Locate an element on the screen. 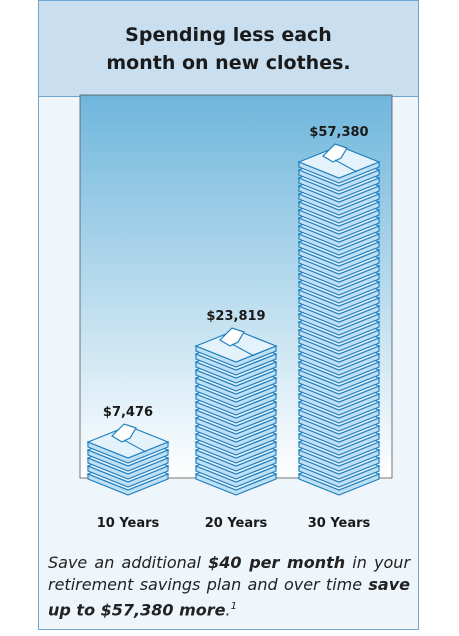 The width and height of the screenshot is (459, 636). footer-text: Save an additional is located at coordinates (128, 562).